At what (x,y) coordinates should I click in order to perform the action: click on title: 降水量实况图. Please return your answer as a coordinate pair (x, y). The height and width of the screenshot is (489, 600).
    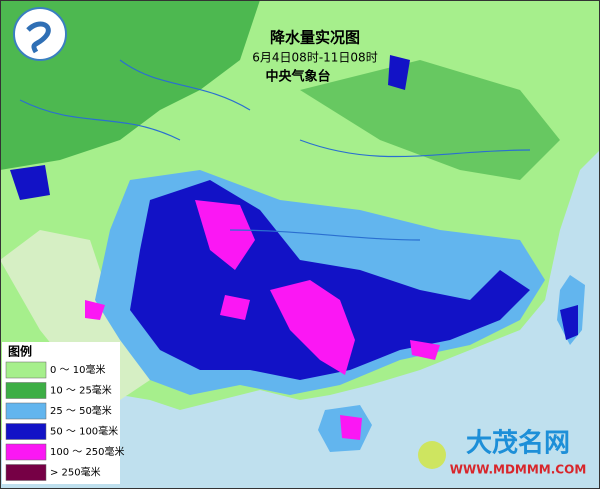
    Looking at the image, I should click on (315, 38).